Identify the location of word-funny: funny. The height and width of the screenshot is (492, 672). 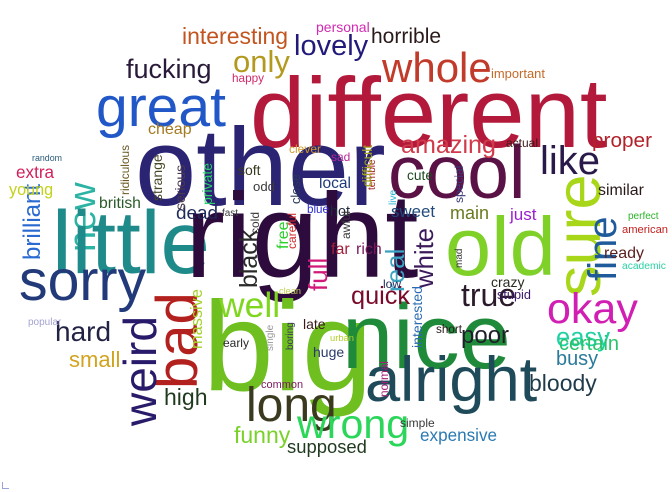
(262, 435).